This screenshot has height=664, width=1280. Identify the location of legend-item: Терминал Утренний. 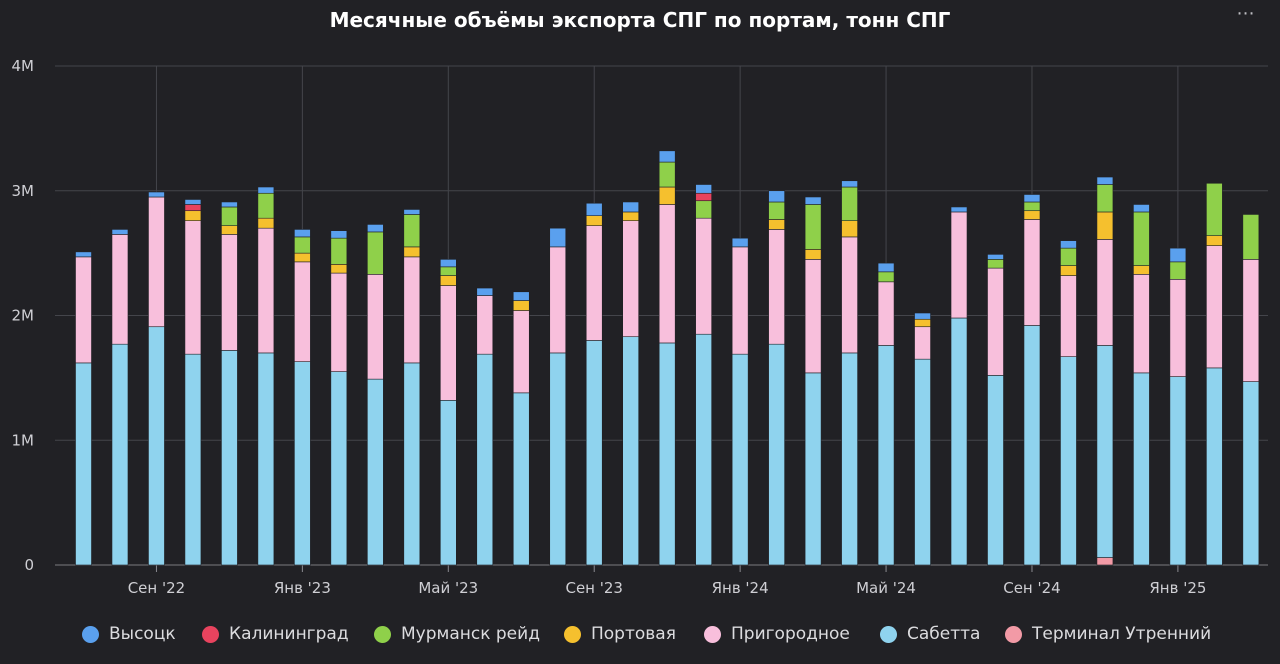
(1108, 634).